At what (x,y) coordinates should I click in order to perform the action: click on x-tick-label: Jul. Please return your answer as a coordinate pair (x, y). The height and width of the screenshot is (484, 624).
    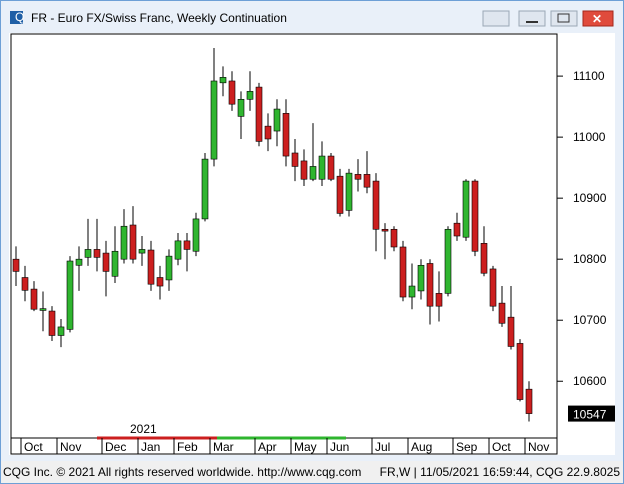
    Looking at the image, I should click on (382, 447).